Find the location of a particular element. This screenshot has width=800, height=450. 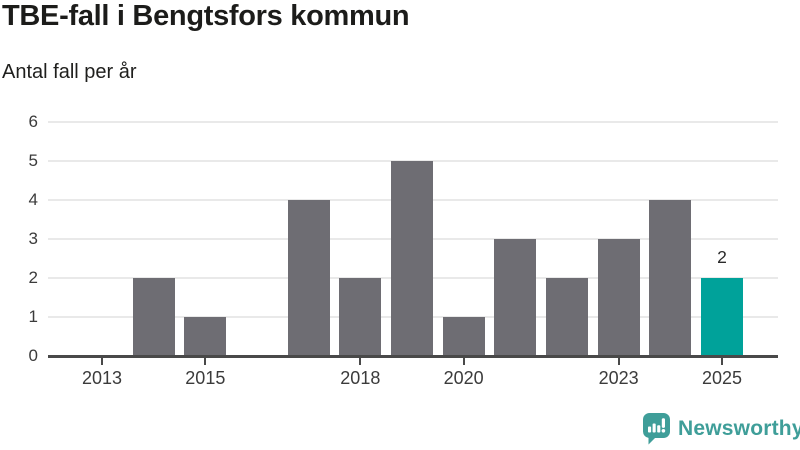

bar-2017 is located at coordinates (308, 278).